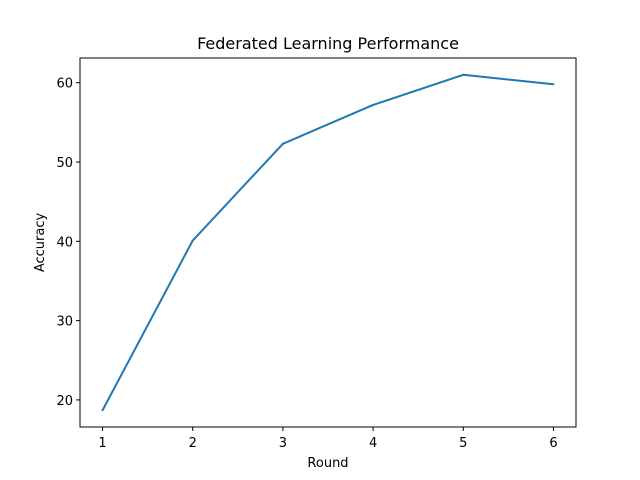 This screenshot has height=480, width=640. Describe the element at coordinates (373, 443) in the screenshot. I see `x-tick-label: 4` at that location.